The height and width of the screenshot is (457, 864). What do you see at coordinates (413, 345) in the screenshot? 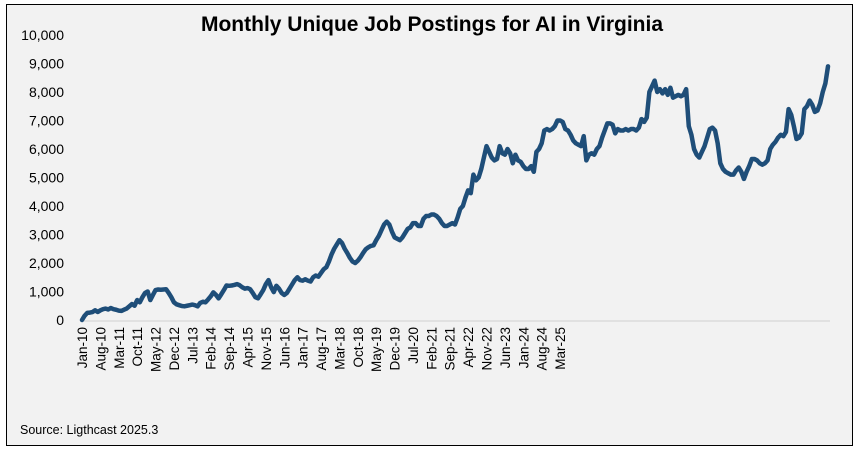
I see `x-tick-label: Jul-20` at bounding box center [413, 345].